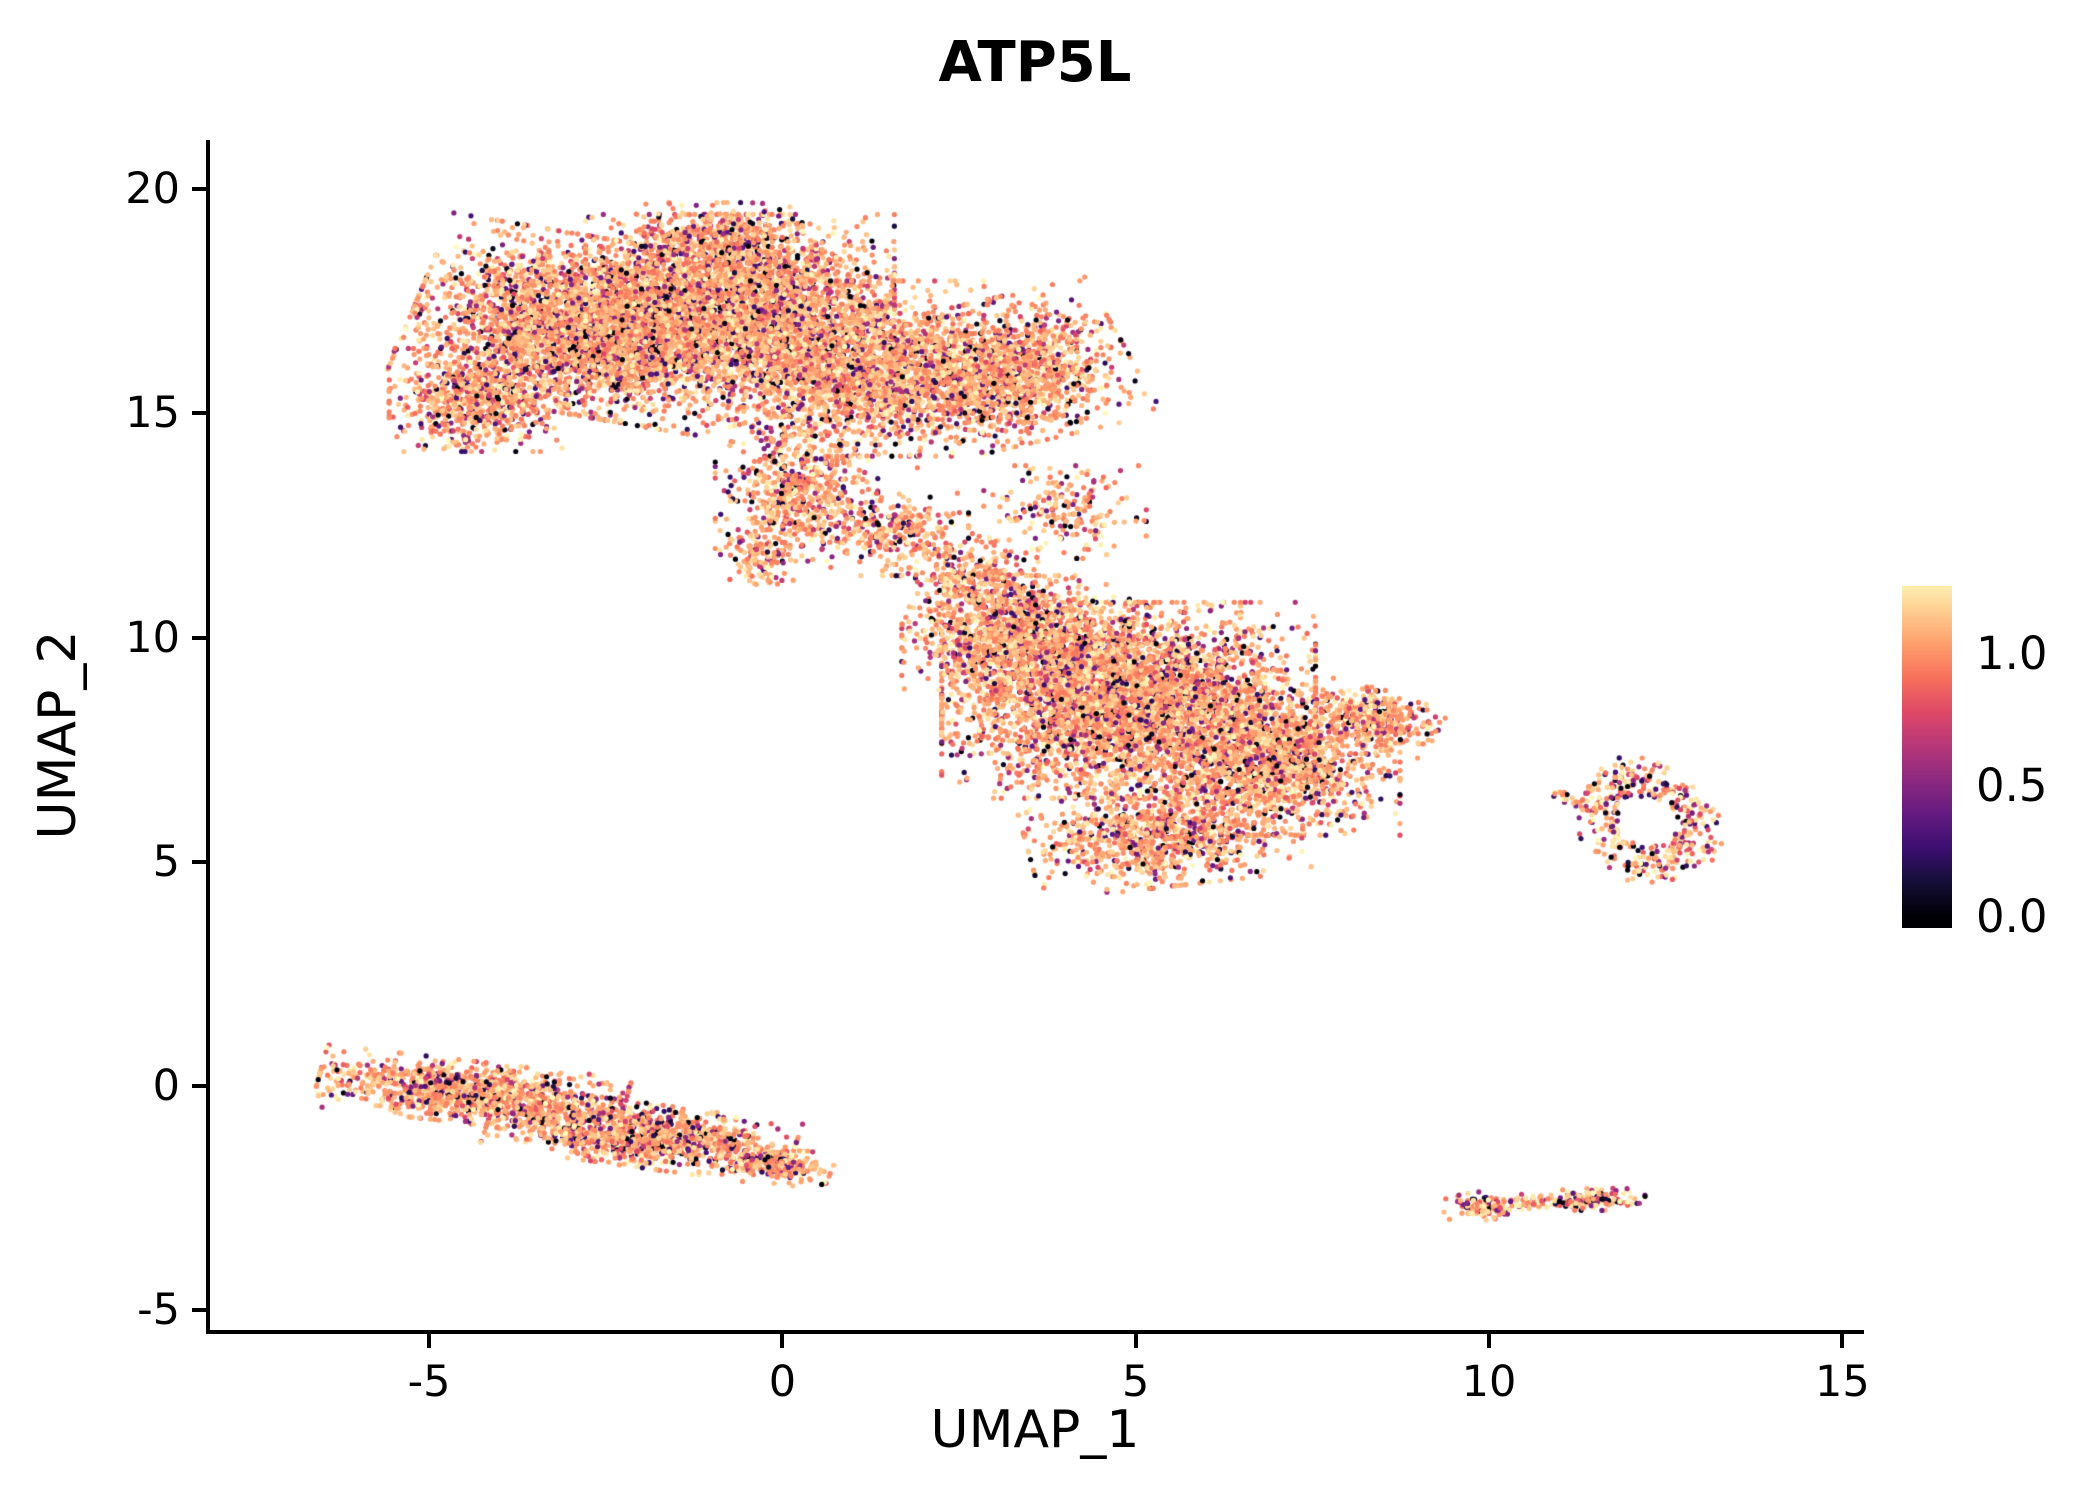 The width and height of the screenshot is (2100, 1500). What do you see at coordinates (58, 735) in the screenshot?
I see `y-axis-label: UMAP_2` at bounding box center [58, 735].